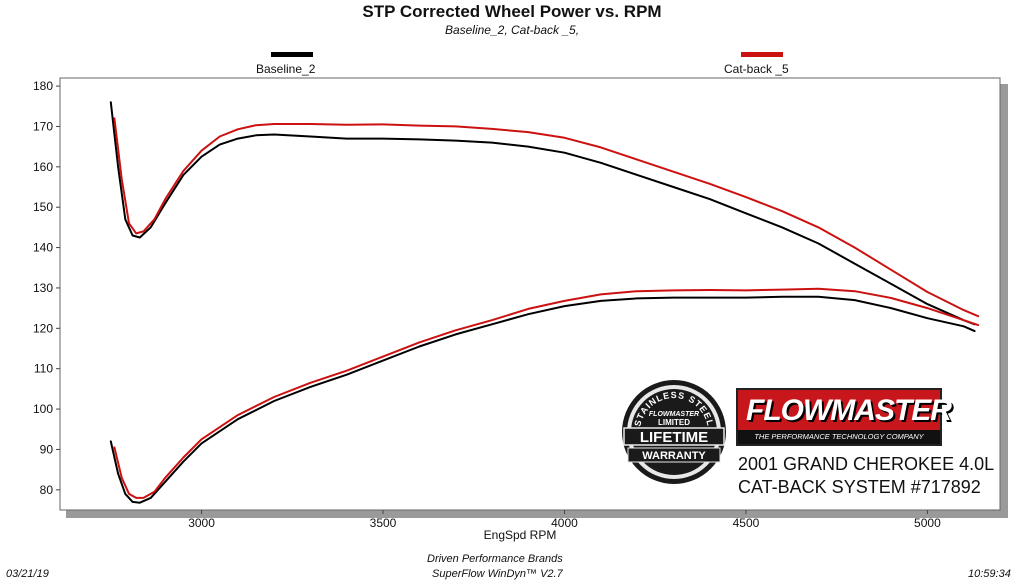 The image size is (1024, 585). I want to click on svg-text: LIMITED, so click(674, 422).